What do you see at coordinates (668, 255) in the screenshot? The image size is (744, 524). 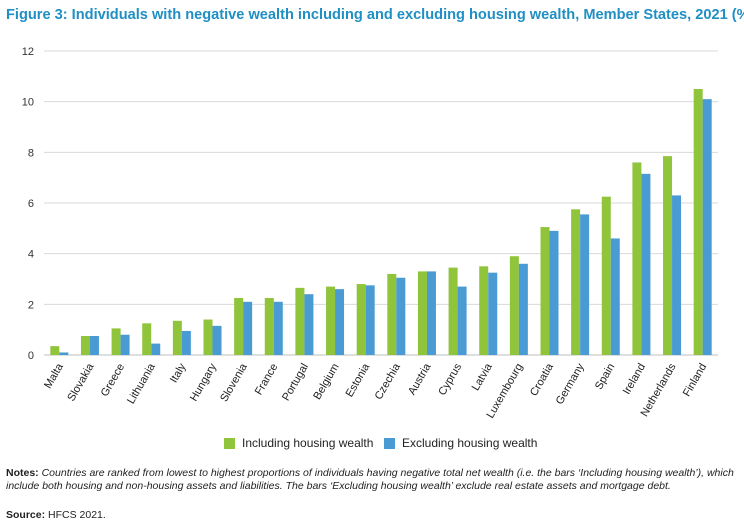 I see `bar-including-netherlands` at bounding box center [668, 255].